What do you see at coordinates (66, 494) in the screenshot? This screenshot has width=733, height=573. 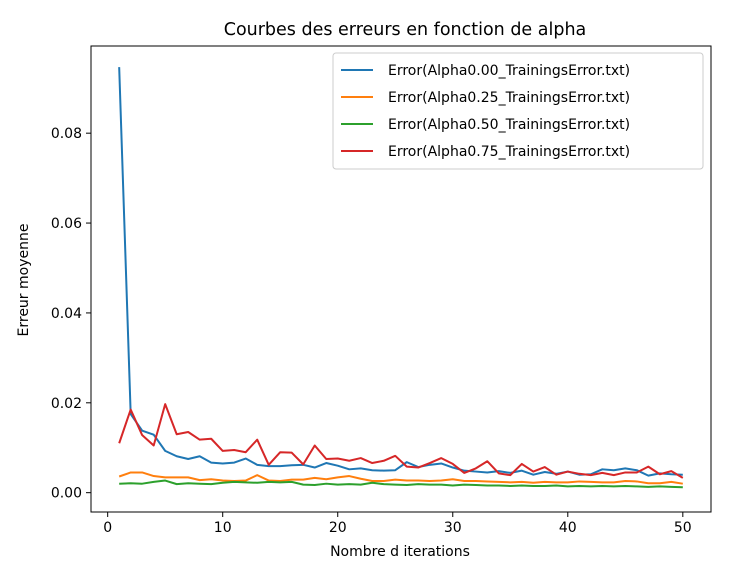 I see `y-tick-label: 0.00` at bounding box center [66, 494].